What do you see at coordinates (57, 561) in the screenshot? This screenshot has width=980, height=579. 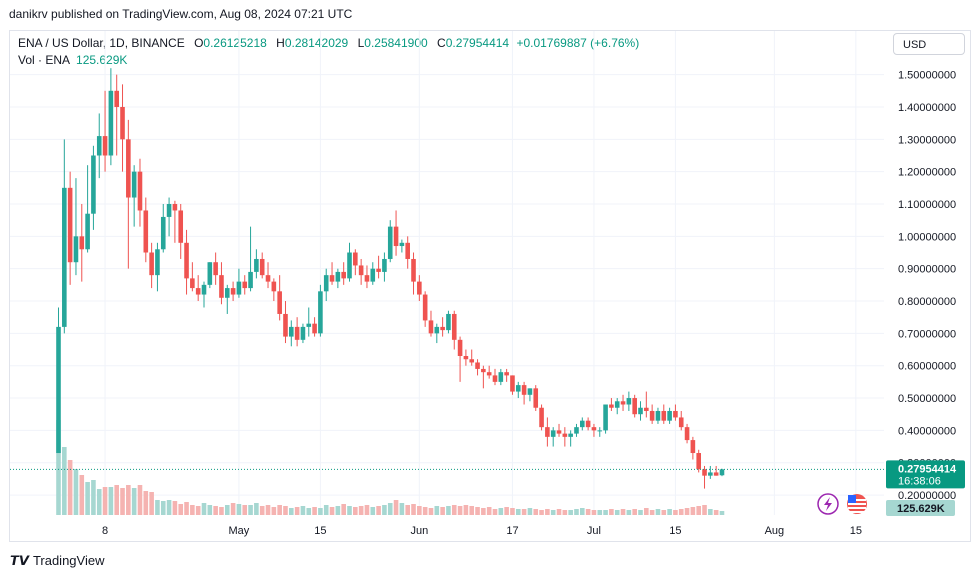 I see `tradingview-logo: 𝙏𝙑 TradingView` at bounding box center [57, 561].